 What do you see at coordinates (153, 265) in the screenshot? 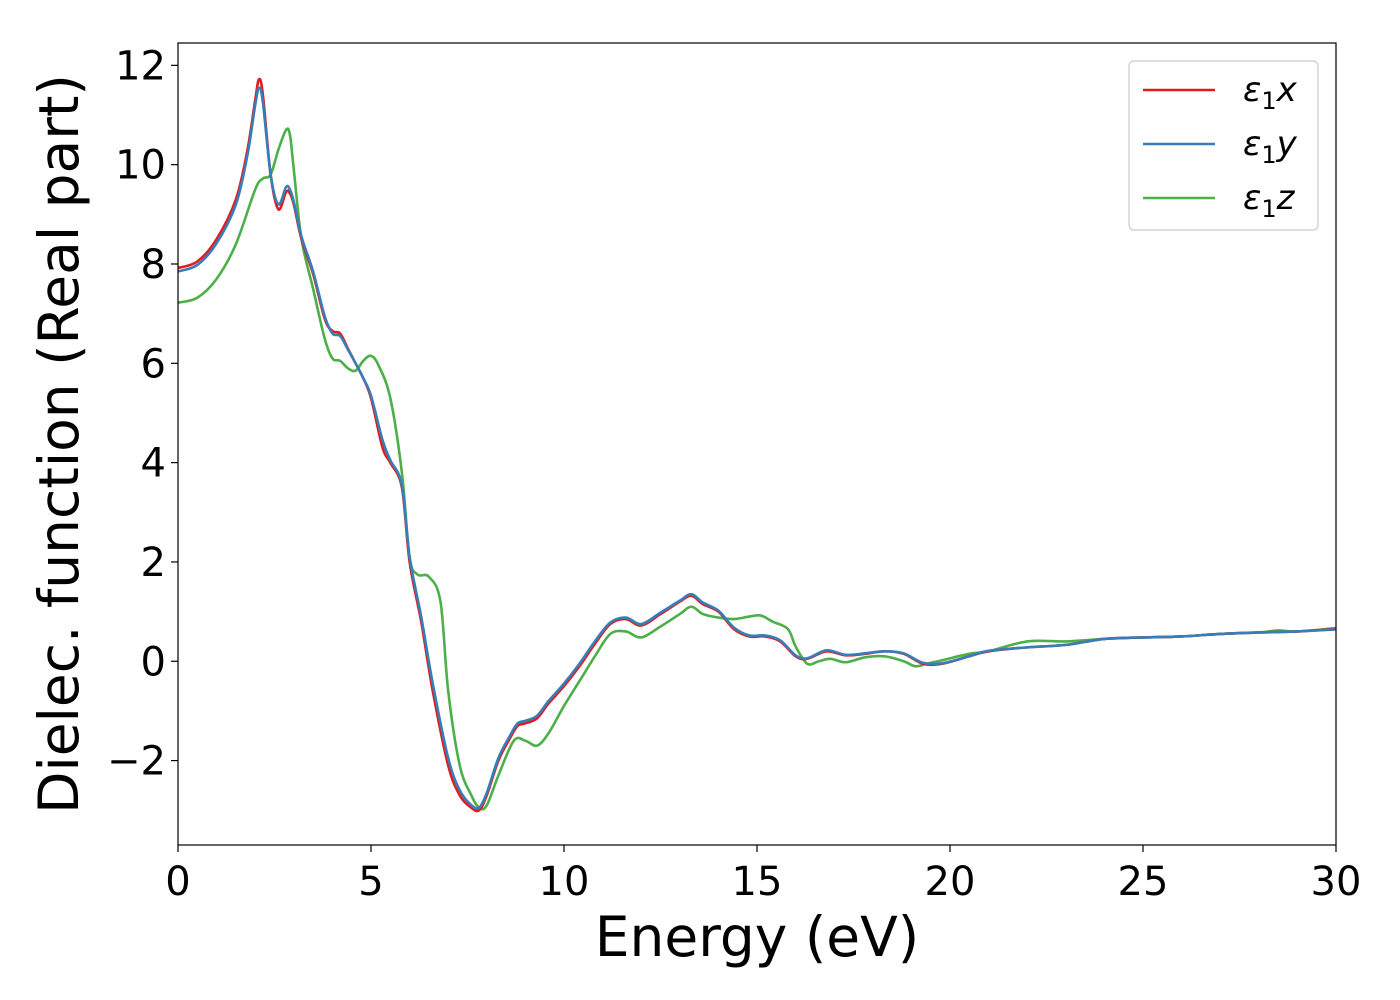
I see `y-tick-label: 8` at bounding box center [153, 265].